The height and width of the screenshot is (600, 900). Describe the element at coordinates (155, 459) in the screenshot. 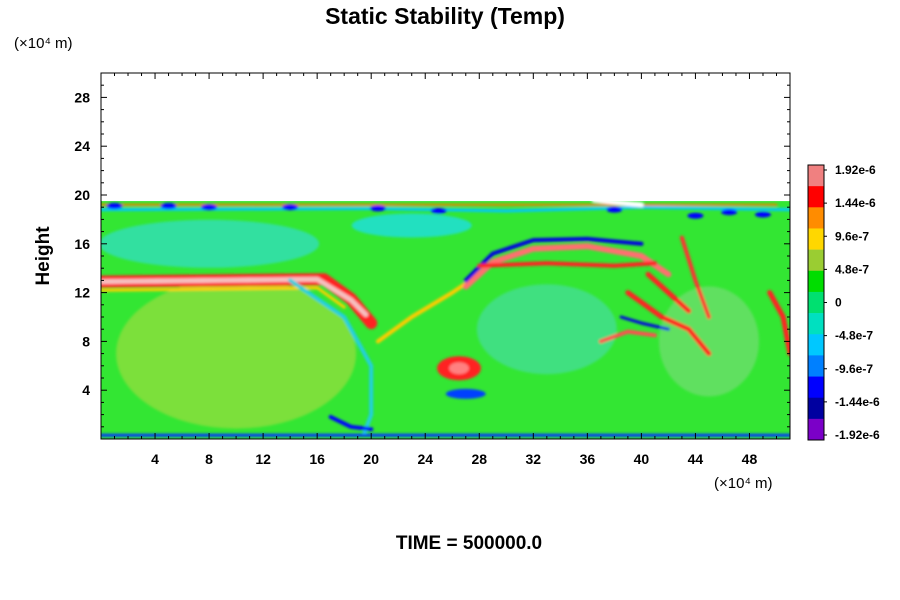

I see `x-tick-label: 4` at that location.